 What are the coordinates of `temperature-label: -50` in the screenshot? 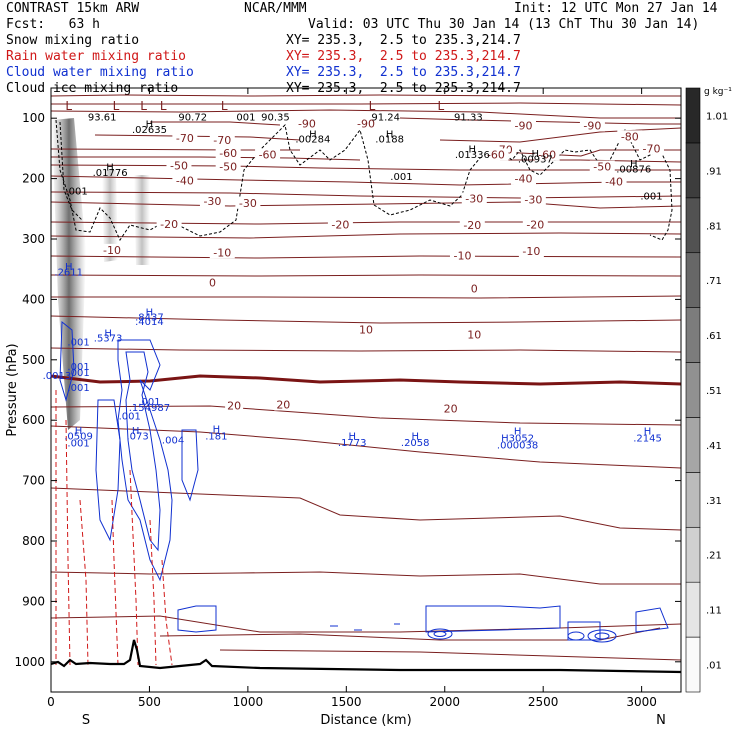 It's located at (602, 167).